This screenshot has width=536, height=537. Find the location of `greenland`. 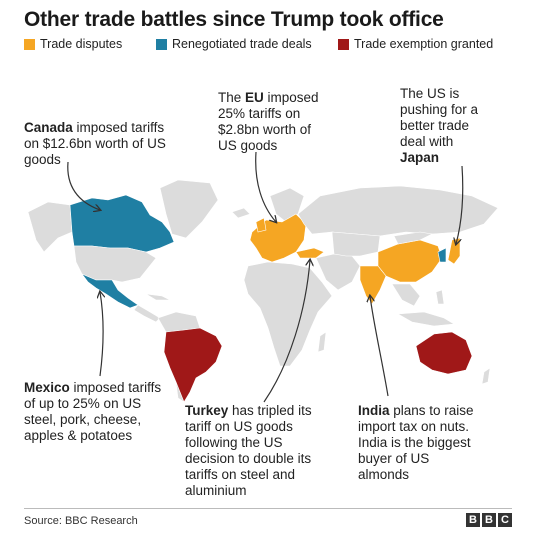

greenland is located at coordinates (189, 209).